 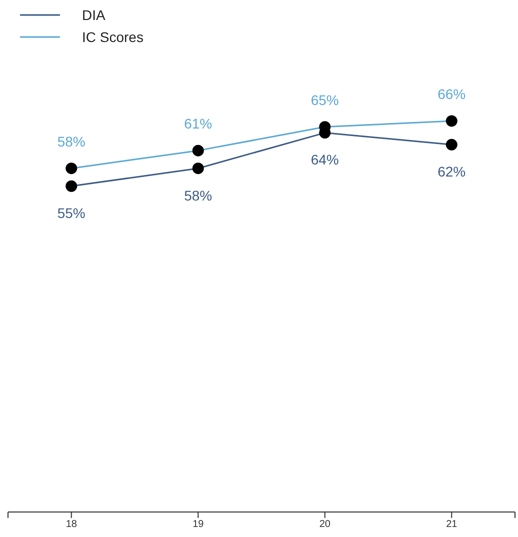 I want to click on data-label: 65%, so click(x=324, y=100).